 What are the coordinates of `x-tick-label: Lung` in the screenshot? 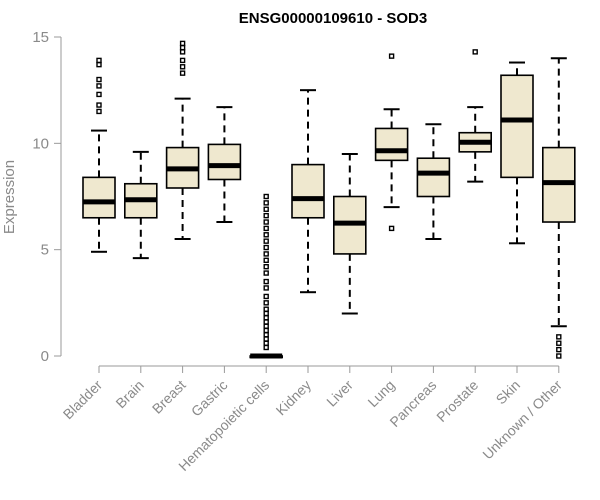 It's located at (380, 393).